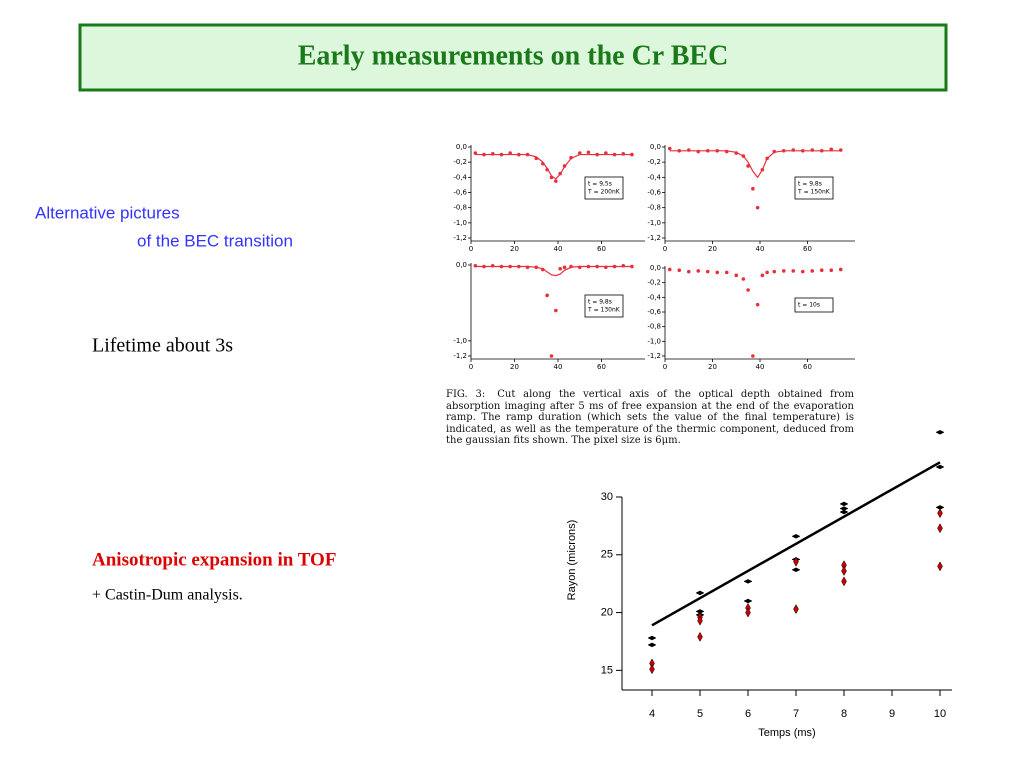  I want to click on x-tick-label: 40, so click(558, 367).